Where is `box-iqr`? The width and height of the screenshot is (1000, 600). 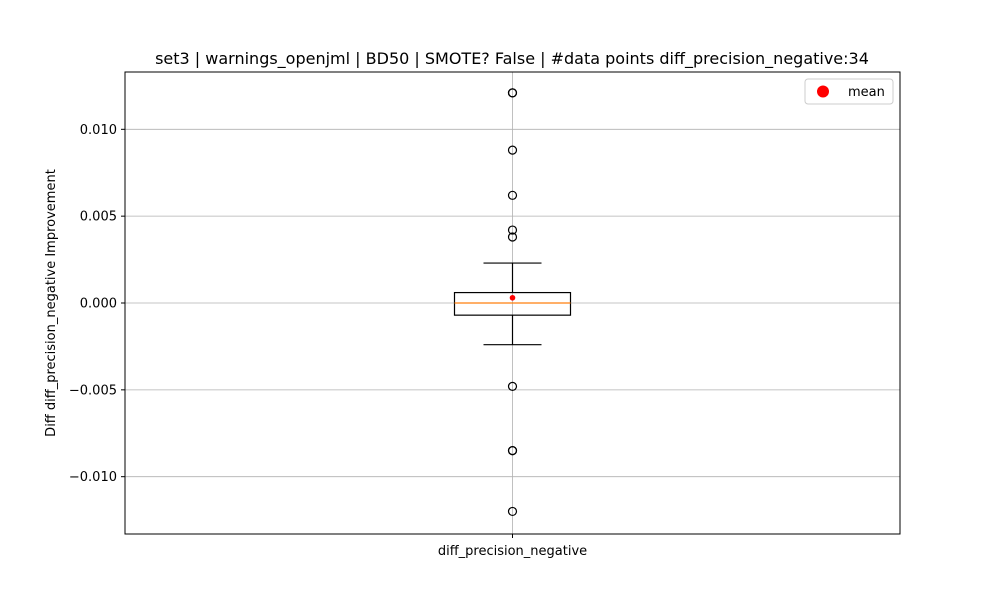
box-iqr is located at coordinates (512, 303).